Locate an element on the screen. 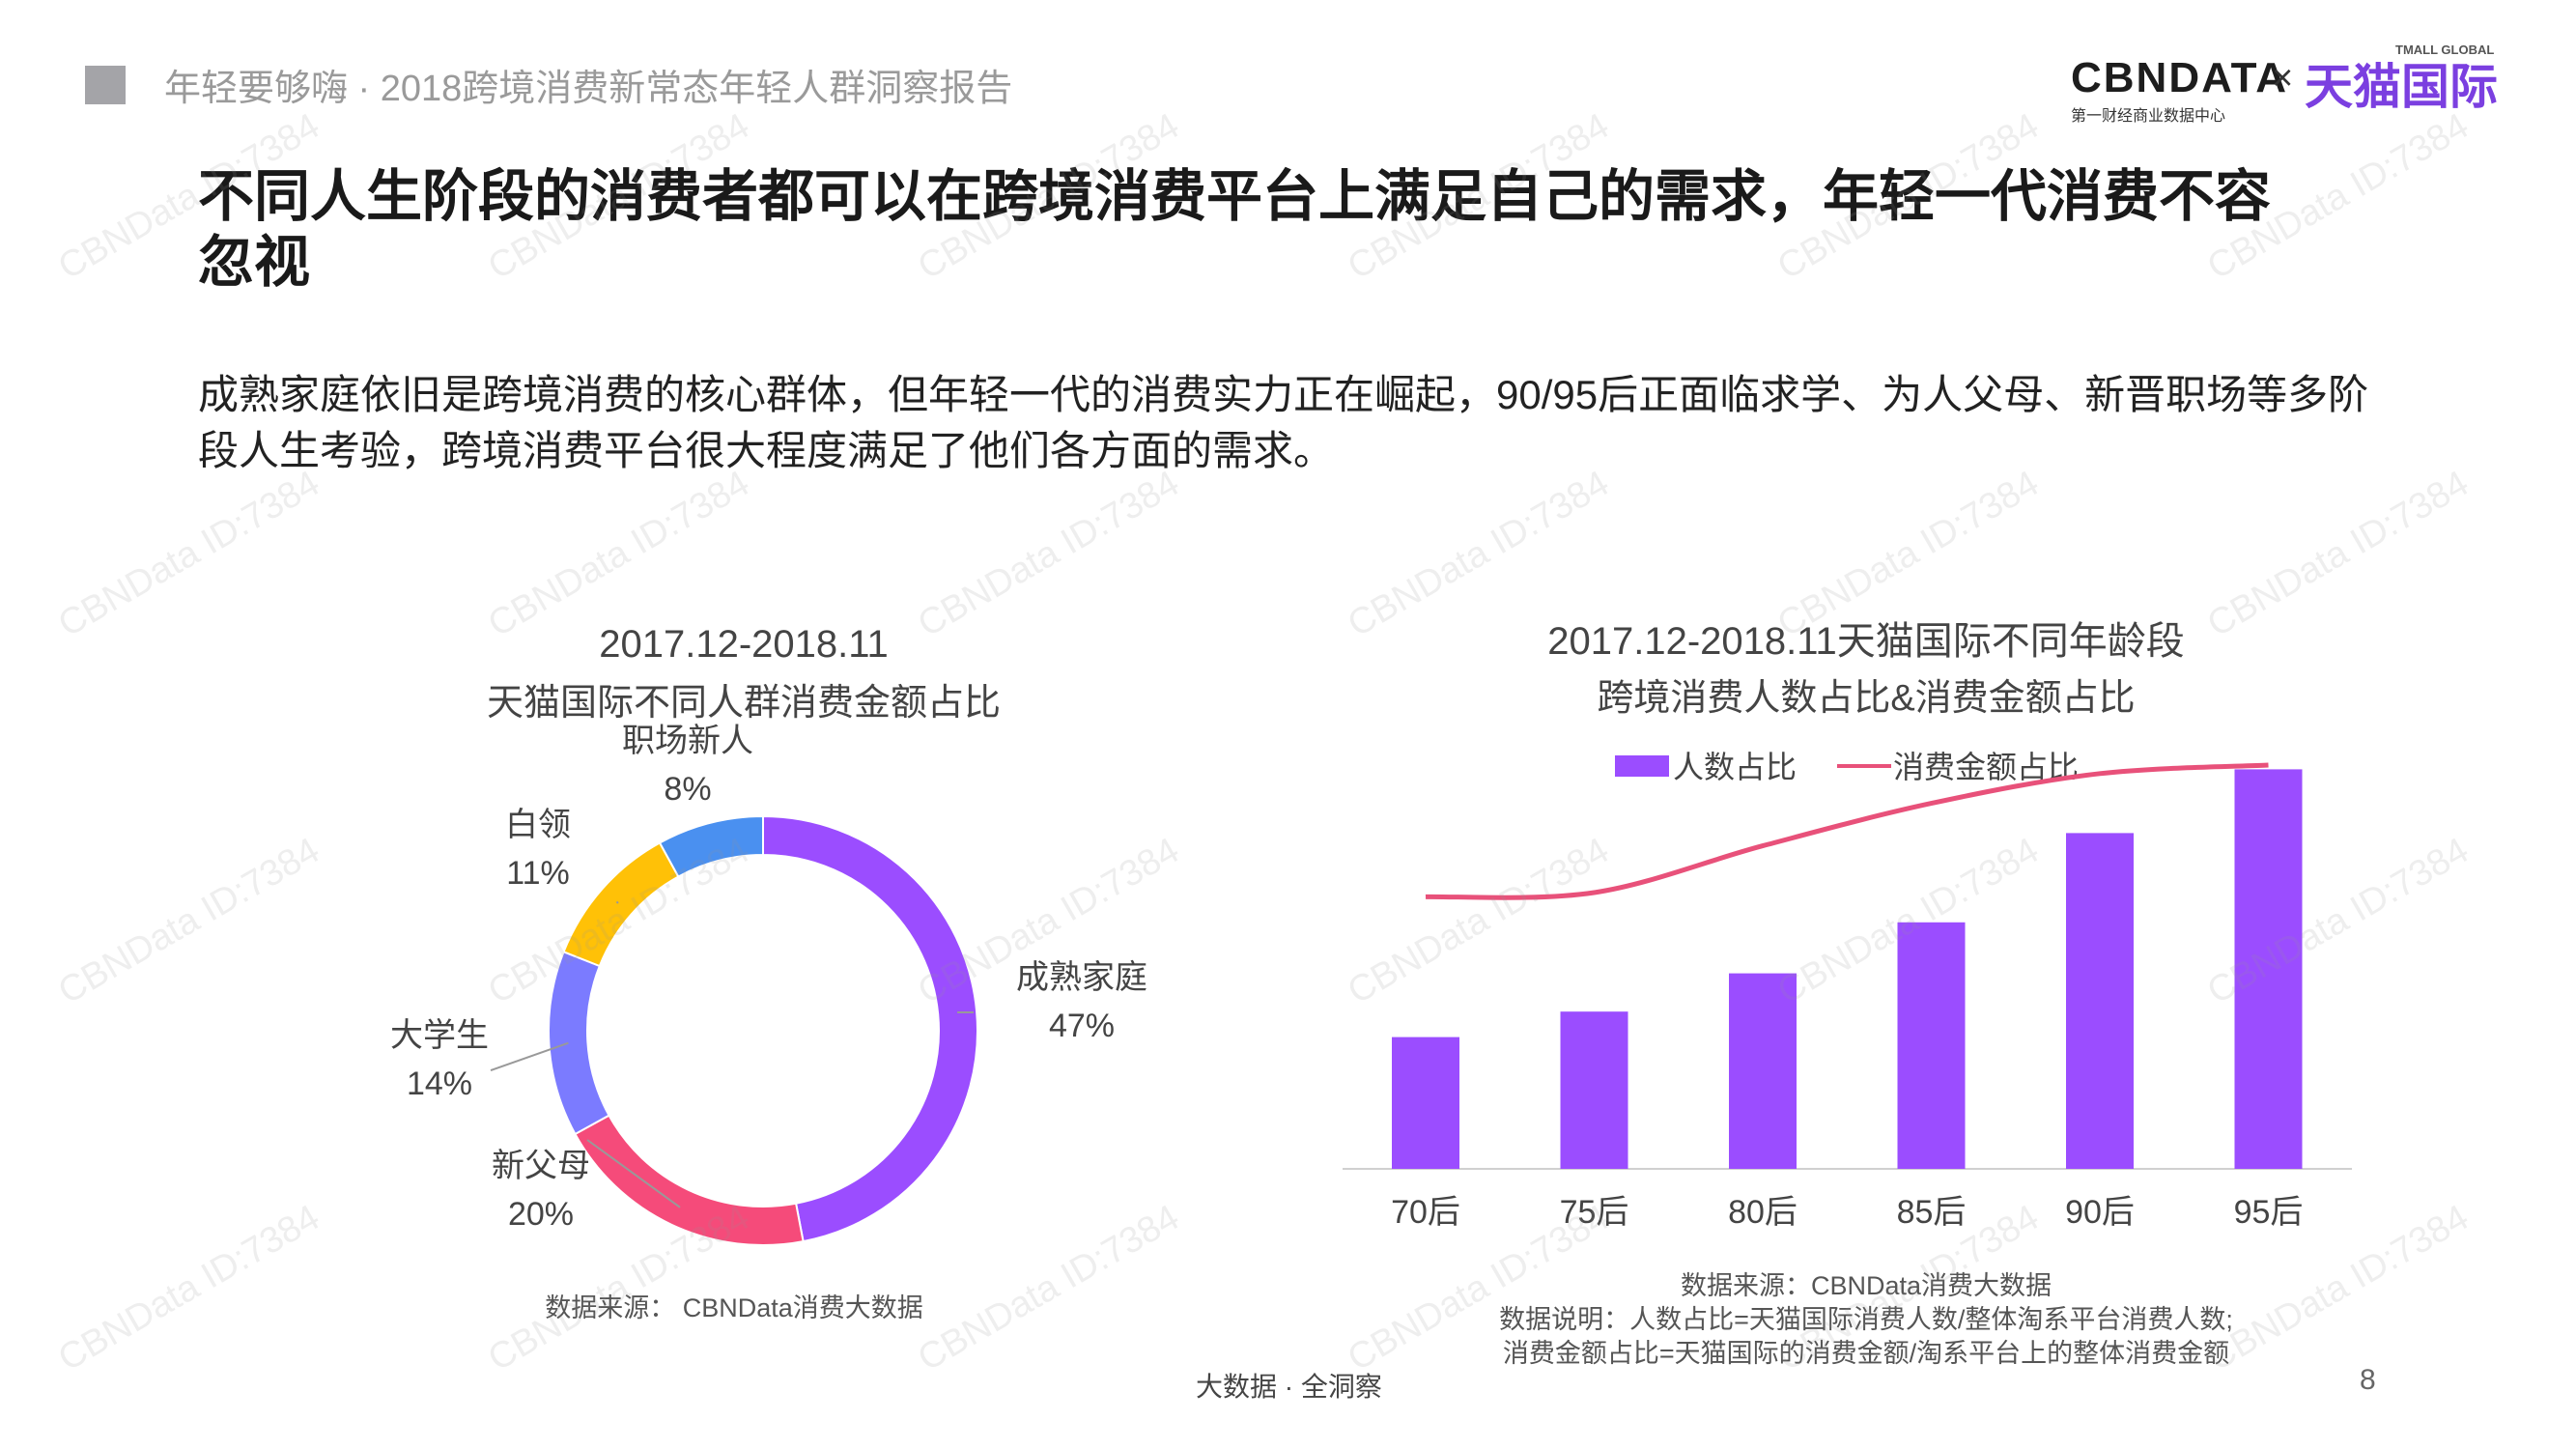  x-tick-80后: 80后 is located at coordinates (1763, 1212).